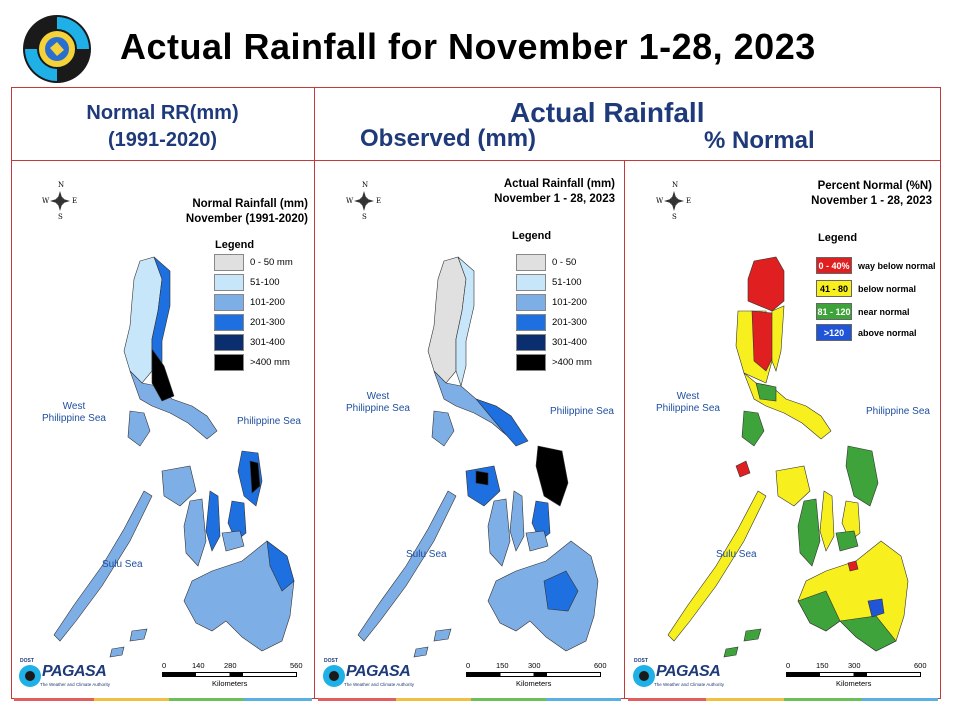  What do you see at coordinates (296, 665) in the screenshot?
I see `scale-tick: 560` at bounding box center [296, 665].